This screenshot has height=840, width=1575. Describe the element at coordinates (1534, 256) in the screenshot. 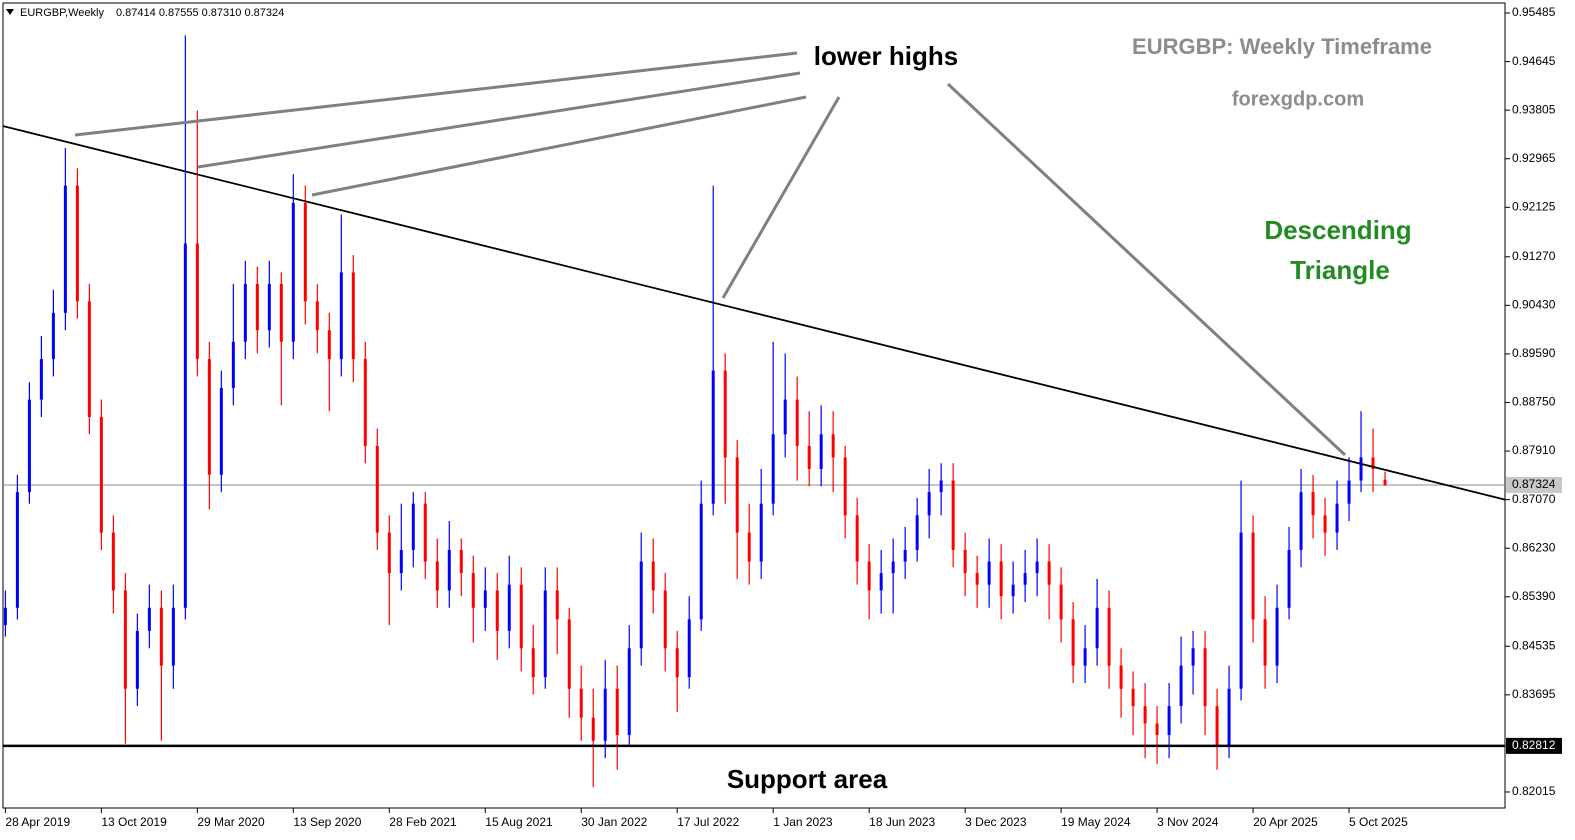

I see `y-tick-label: 0.91270` at that location.